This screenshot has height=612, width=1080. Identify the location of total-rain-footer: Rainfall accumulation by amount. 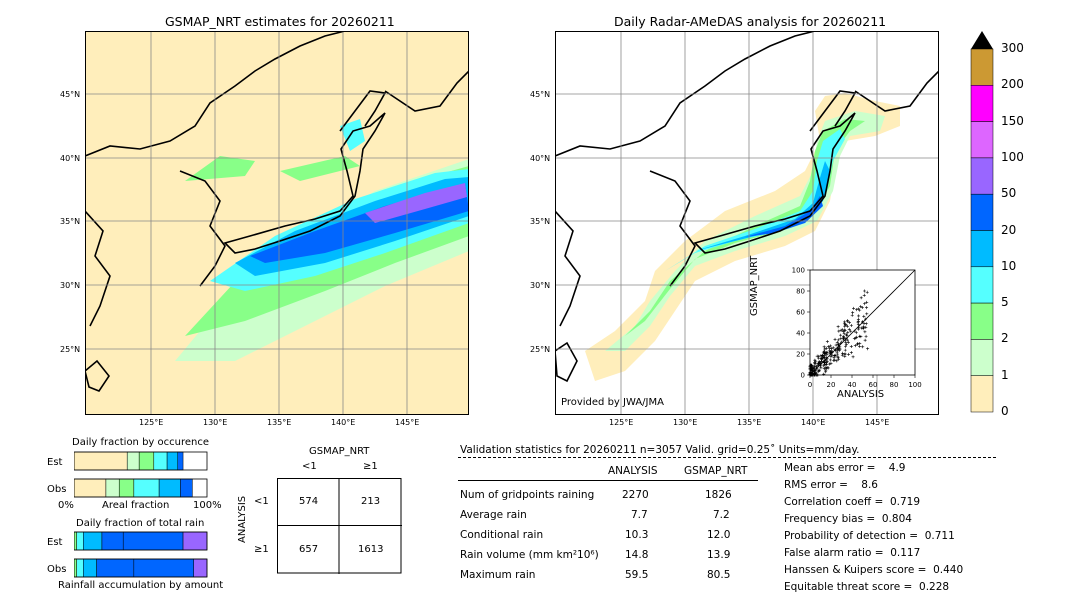
(141, 585).